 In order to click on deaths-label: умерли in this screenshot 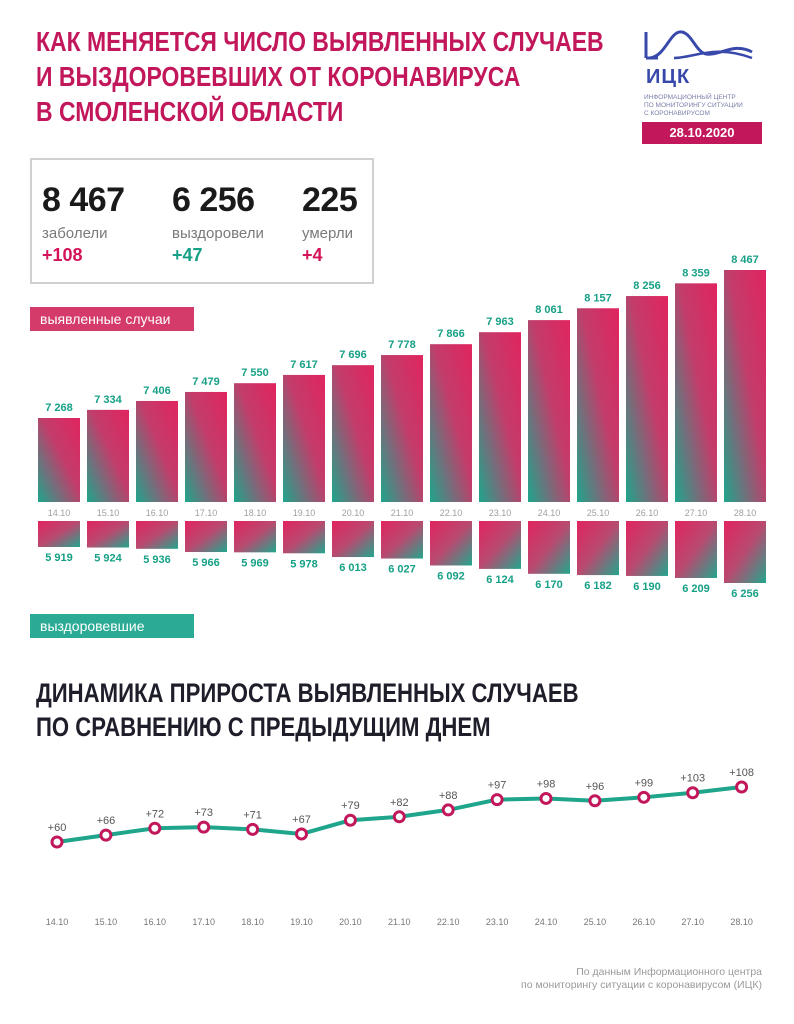, I will do `click(327, 233)`.